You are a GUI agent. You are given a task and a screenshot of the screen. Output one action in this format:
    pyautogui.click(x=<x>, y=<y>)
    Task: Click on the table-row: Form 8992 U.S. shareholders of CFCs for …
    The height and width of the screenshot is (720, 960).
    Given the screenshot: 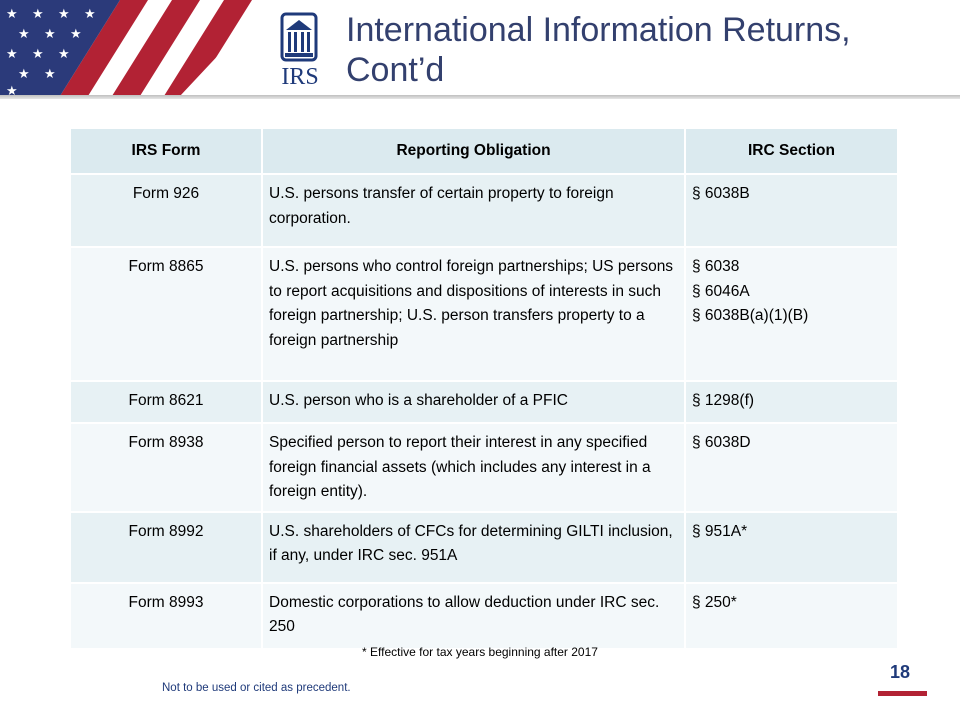 What is the action you would take?
    pyautogui.click(x=484, y=547)
    